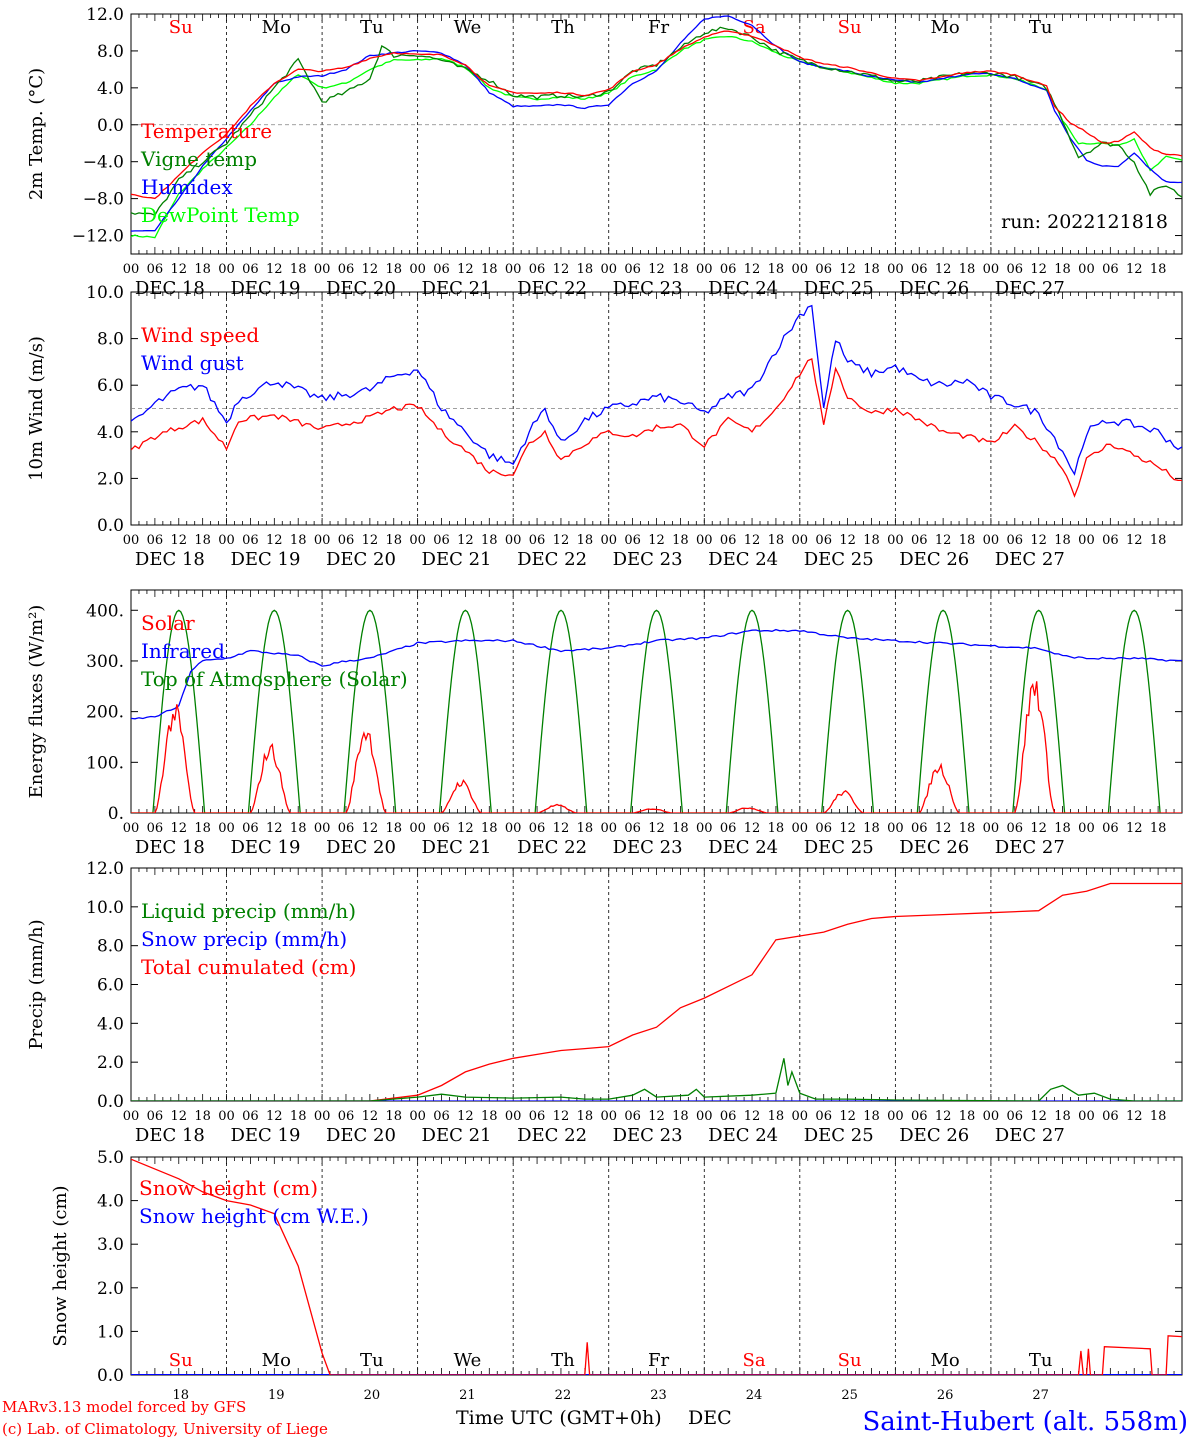  I want to click on date-label: DEC 23, so click(648, 847).